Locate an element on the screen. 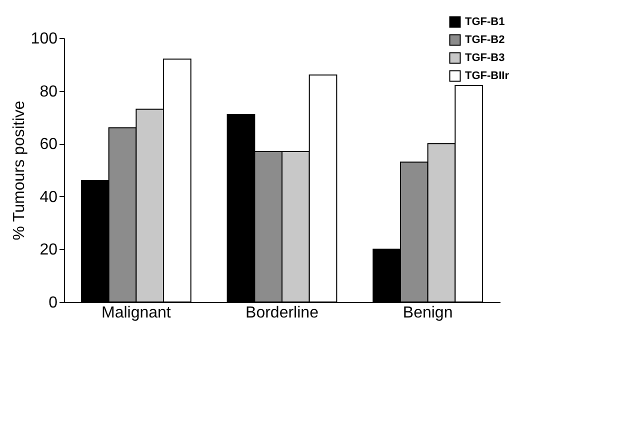  y-tick-label: 40 is located at coordinates (49, 197).